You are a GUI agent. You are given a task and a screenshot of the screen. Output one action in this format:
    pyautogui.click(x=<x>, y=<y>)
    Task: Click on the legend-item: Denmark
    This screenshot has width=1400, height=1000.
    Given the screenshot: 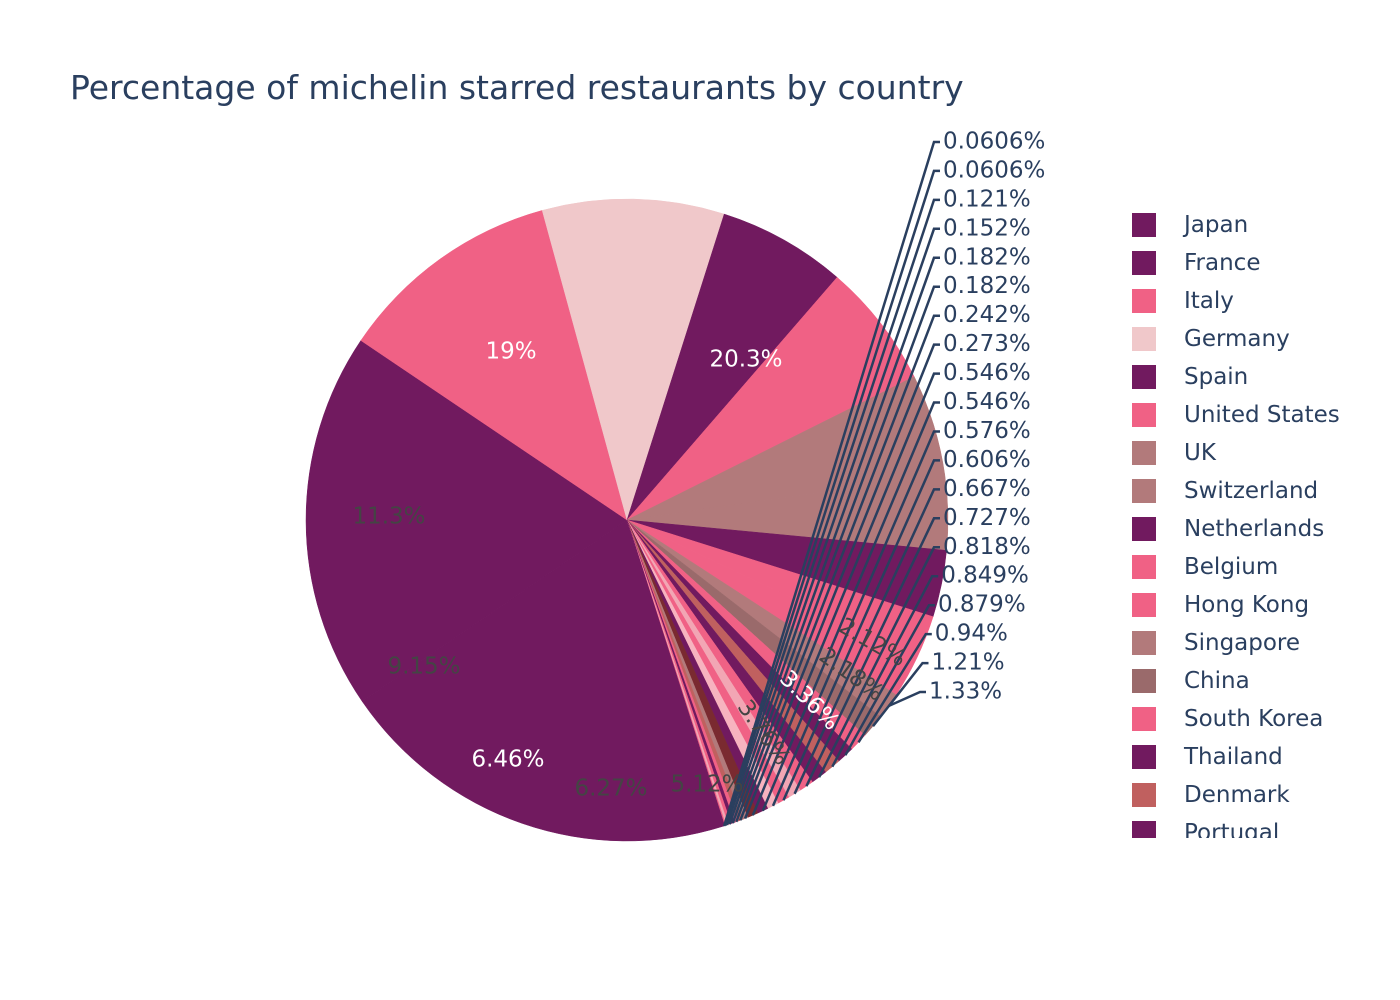 What is the action you would take?
    pyautogui.click(x=1250, y=795)
    